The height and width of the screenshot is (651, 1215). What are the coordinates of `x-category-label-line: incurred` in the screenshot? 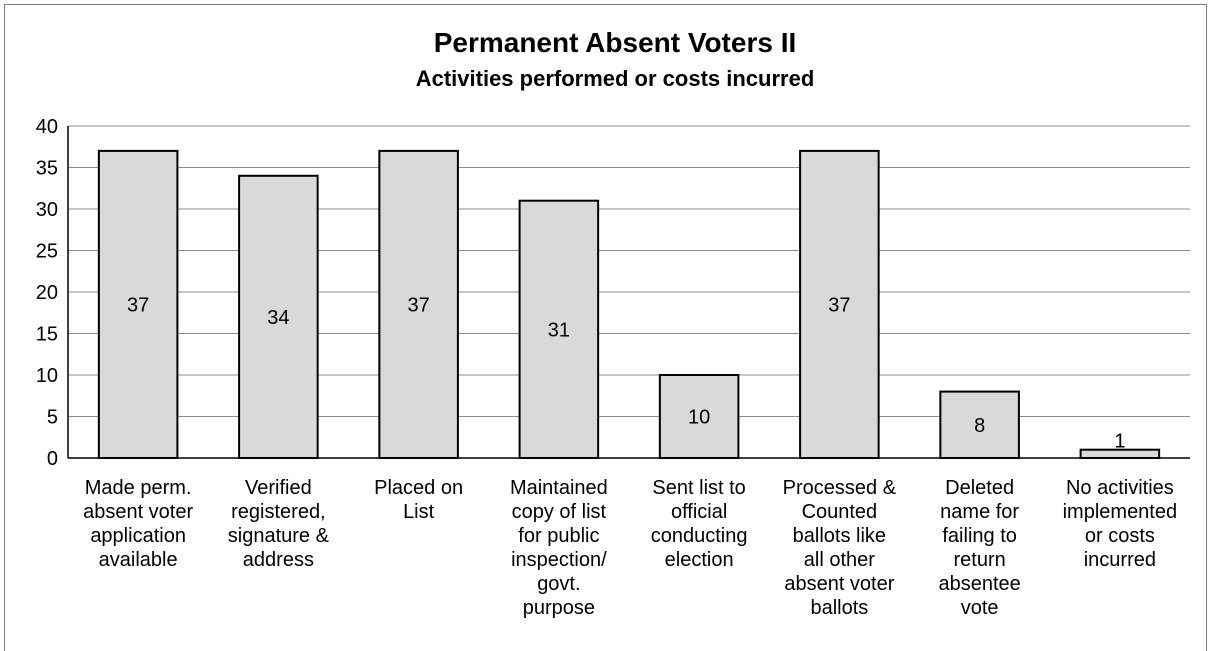 It's located at (1120, 560).